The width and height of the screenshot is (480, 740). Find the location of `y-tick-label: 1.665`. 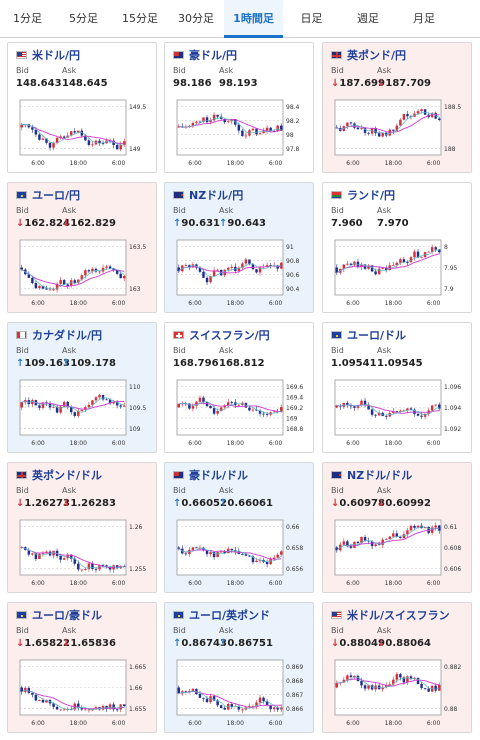

y-tick-label: 1.665 is located at coordinates (137, 667).